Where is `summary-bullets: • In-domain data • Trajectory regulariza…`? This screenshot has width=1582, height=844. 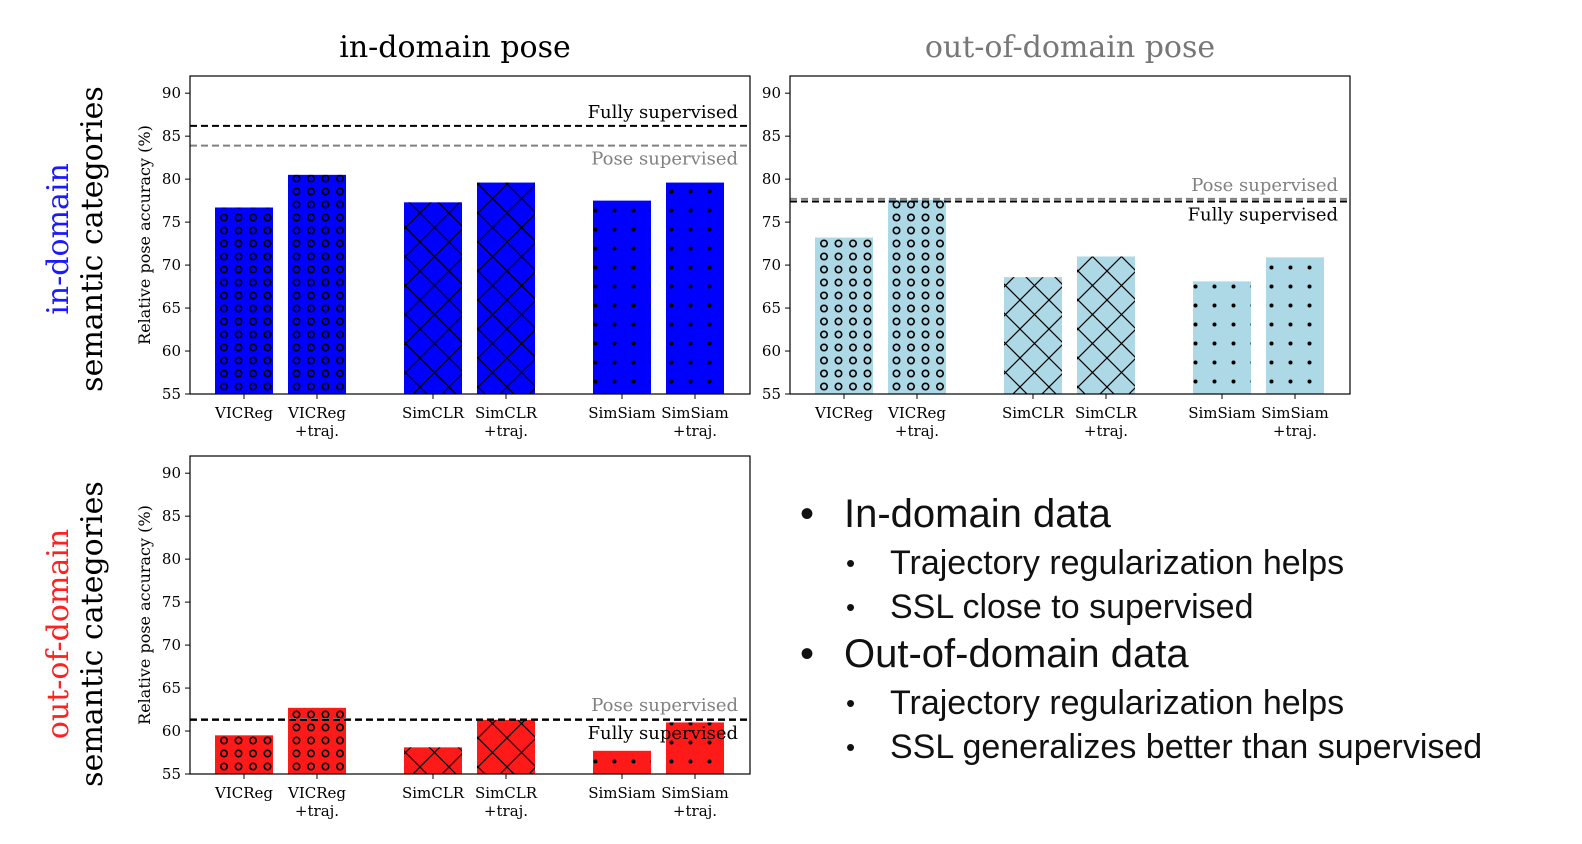 summary-bullets: • In-domain data • Trajectory regulariza… is located at coordinates (1141, 630).